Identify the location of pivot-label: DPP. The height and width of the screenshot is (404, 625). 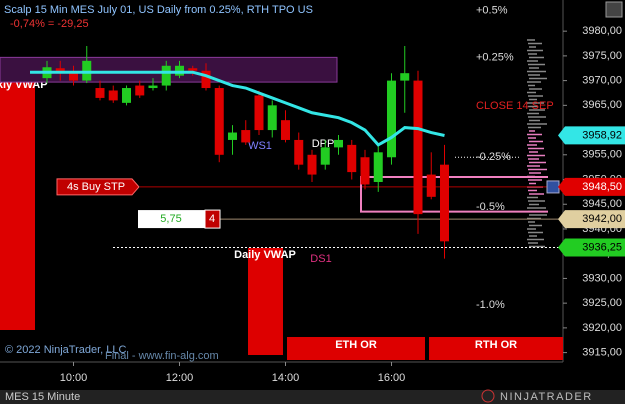
(323, 144).